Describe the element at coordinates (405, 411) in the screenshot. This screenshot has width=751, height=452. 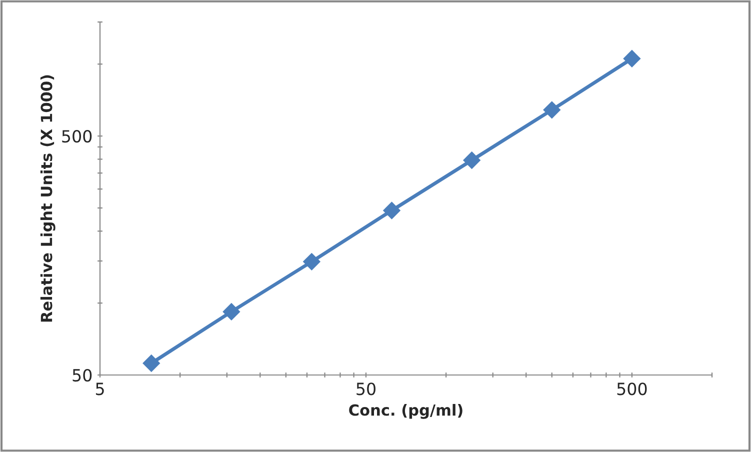
I see `x-axis-title: Conc. (pg/ml)` at that location.